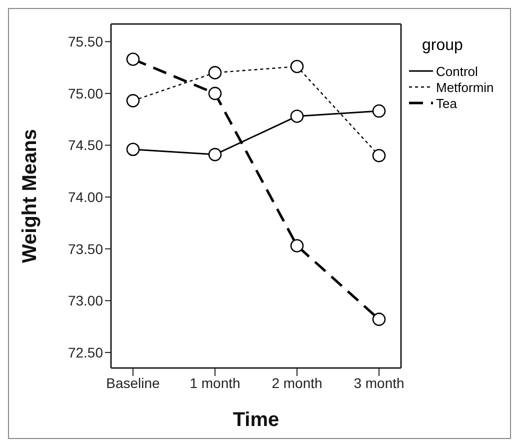 Image resolution: width=519 pixels, height=447 pixels. I want to click on x-tick-label: 2 month, so click(297, 382).